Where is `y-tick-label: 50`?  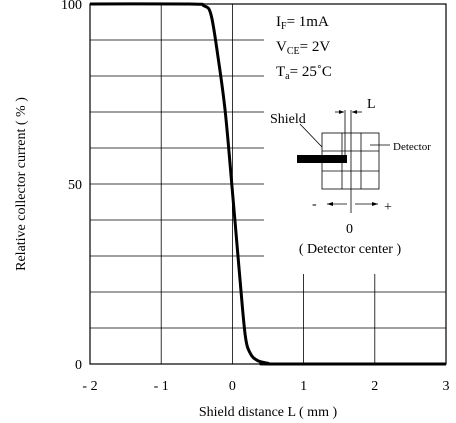 y-tick-label: 50 is located at coordinates (75, 185).